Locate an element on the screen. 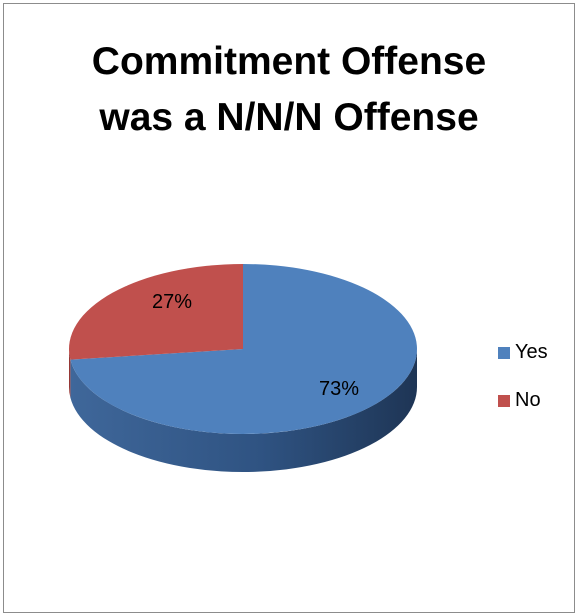 Image resolution: width=580 pixels, height=613 pixels. pie-side-no is located at coordinates (70, 373).